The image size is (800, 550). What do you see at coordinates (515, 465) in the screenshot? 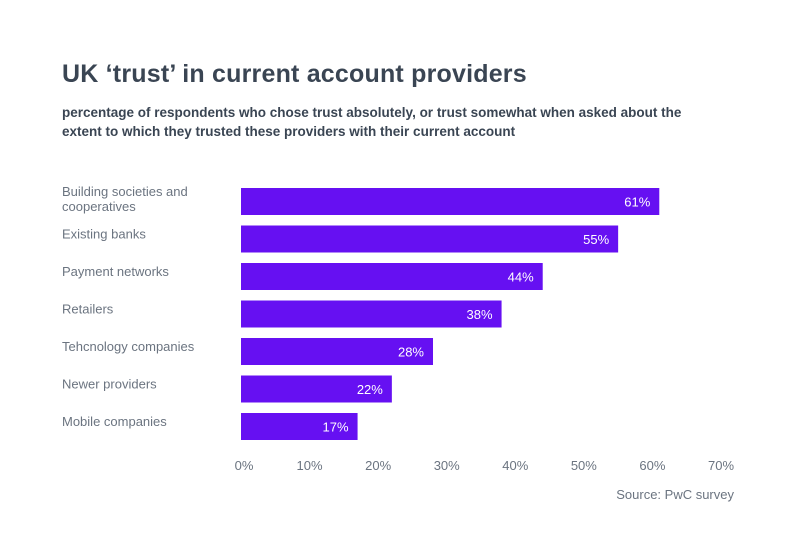
I see `x-tick-label-4: 40%` at bounding box center [515, 465].